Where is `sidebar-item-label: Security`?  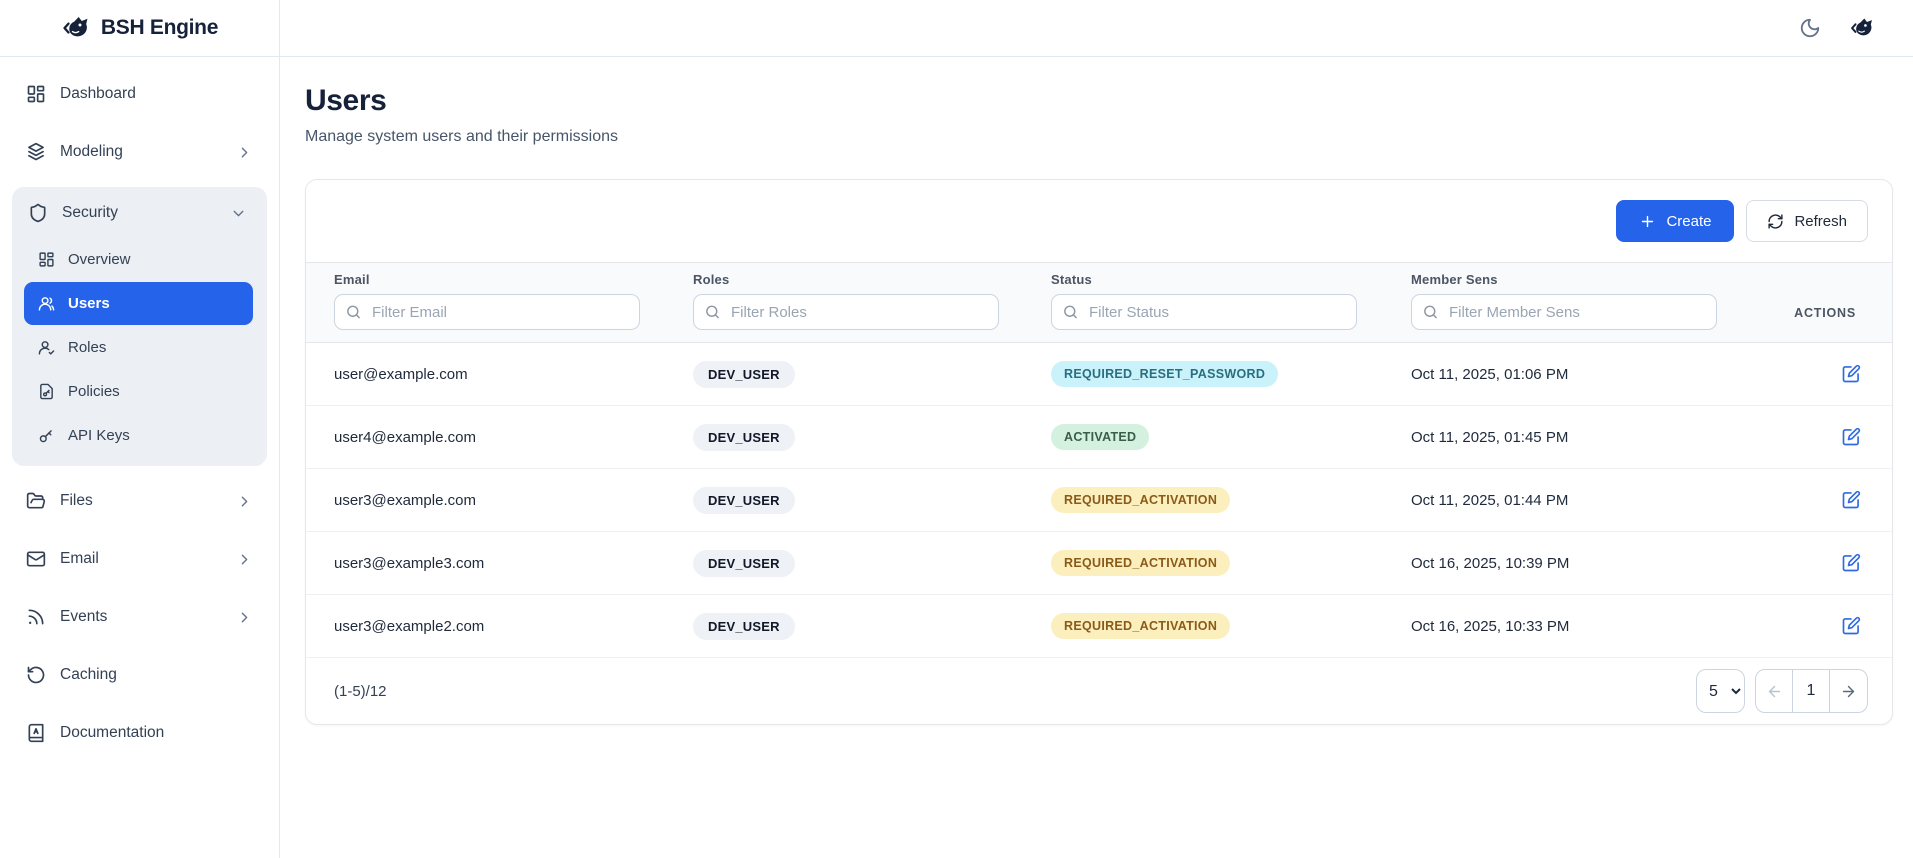
sidebar-item-label: Security is located at coordinates (90, 212).